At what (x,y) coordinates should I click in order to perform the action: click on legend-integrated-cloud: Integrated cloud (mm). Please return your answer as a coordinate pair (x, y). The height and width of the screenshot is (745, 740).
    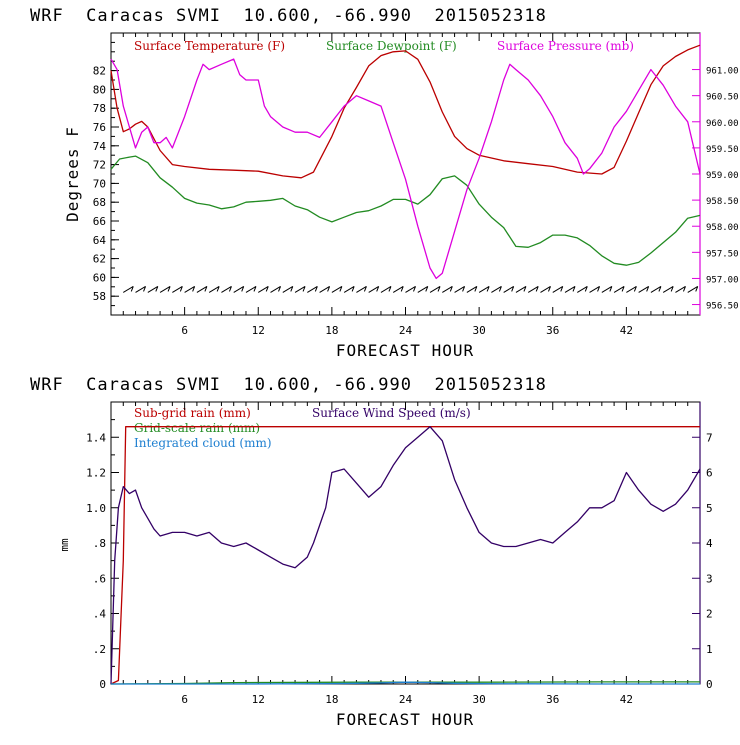
    Looking at the image, I should click on (203, 443).